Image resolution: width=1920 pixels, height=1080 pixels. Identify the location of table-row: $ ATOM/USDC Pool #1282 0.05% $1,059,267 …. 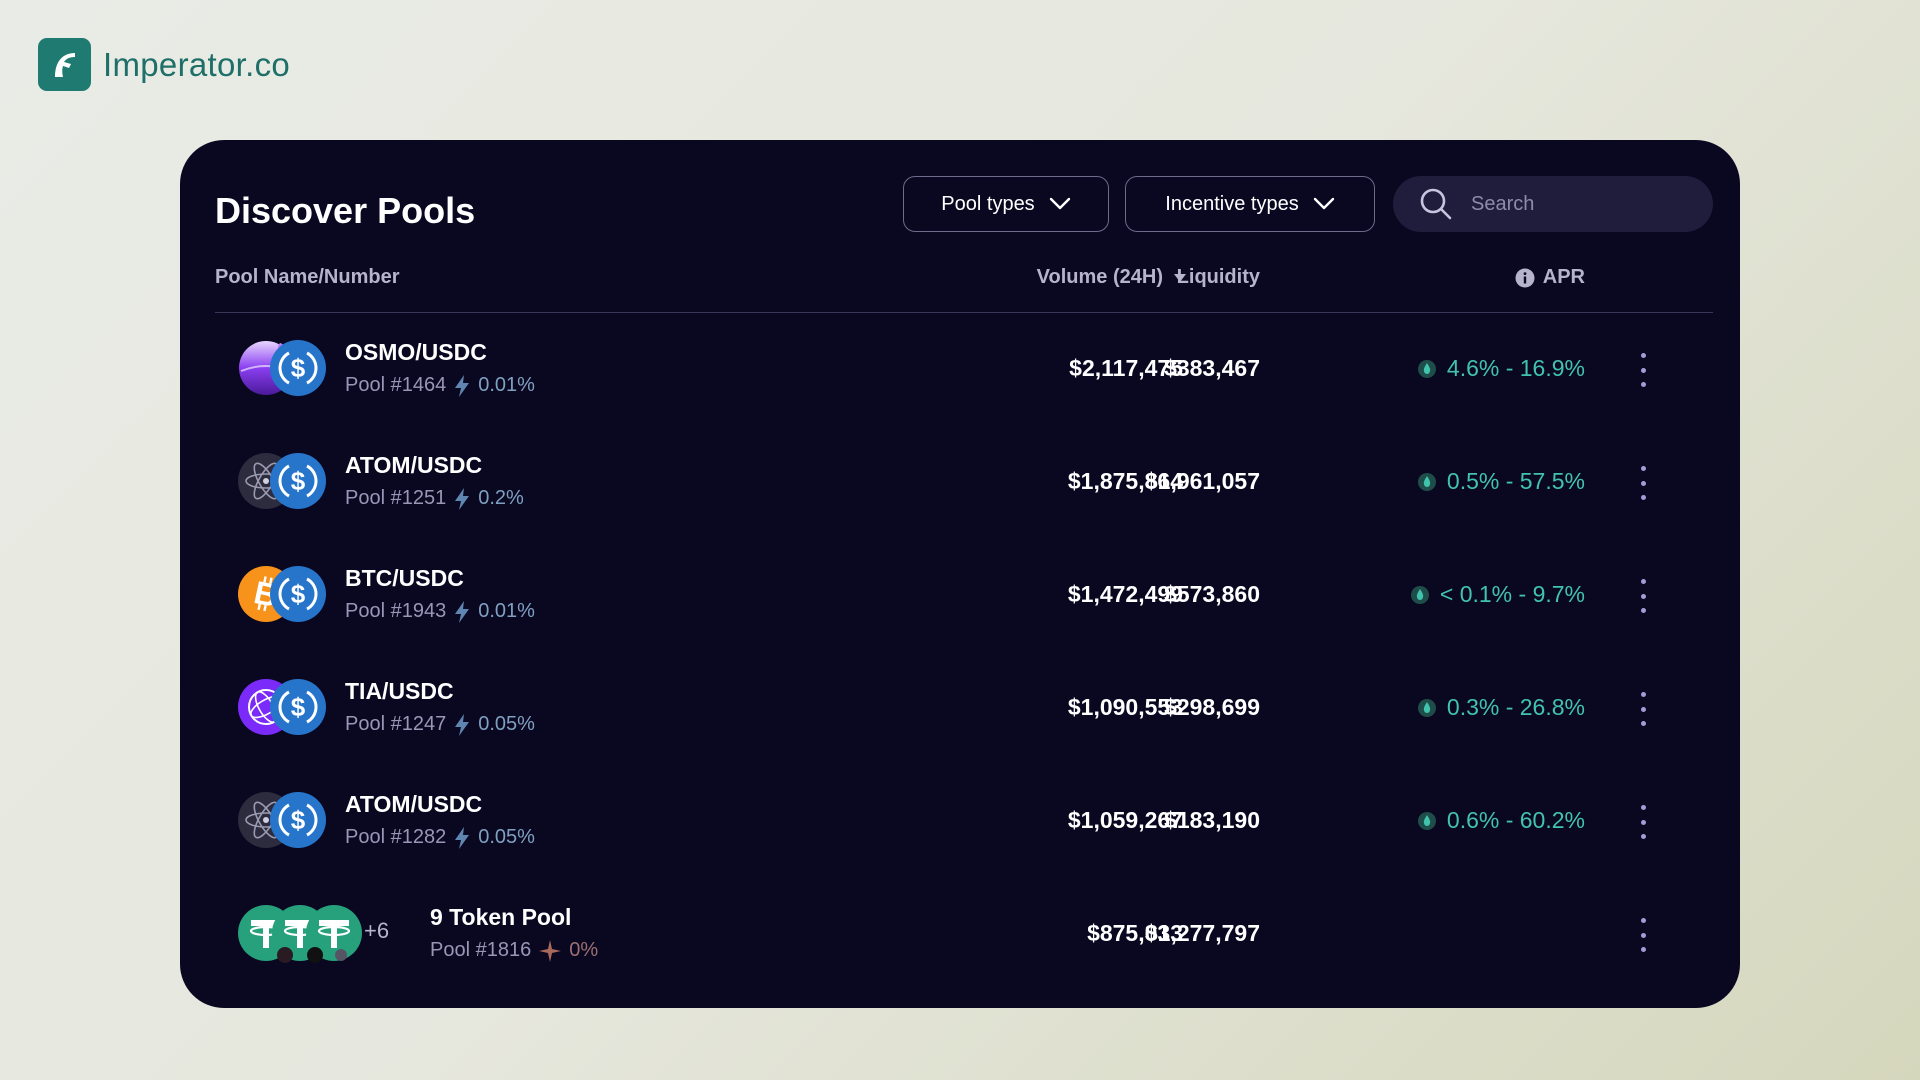
(960, 821).